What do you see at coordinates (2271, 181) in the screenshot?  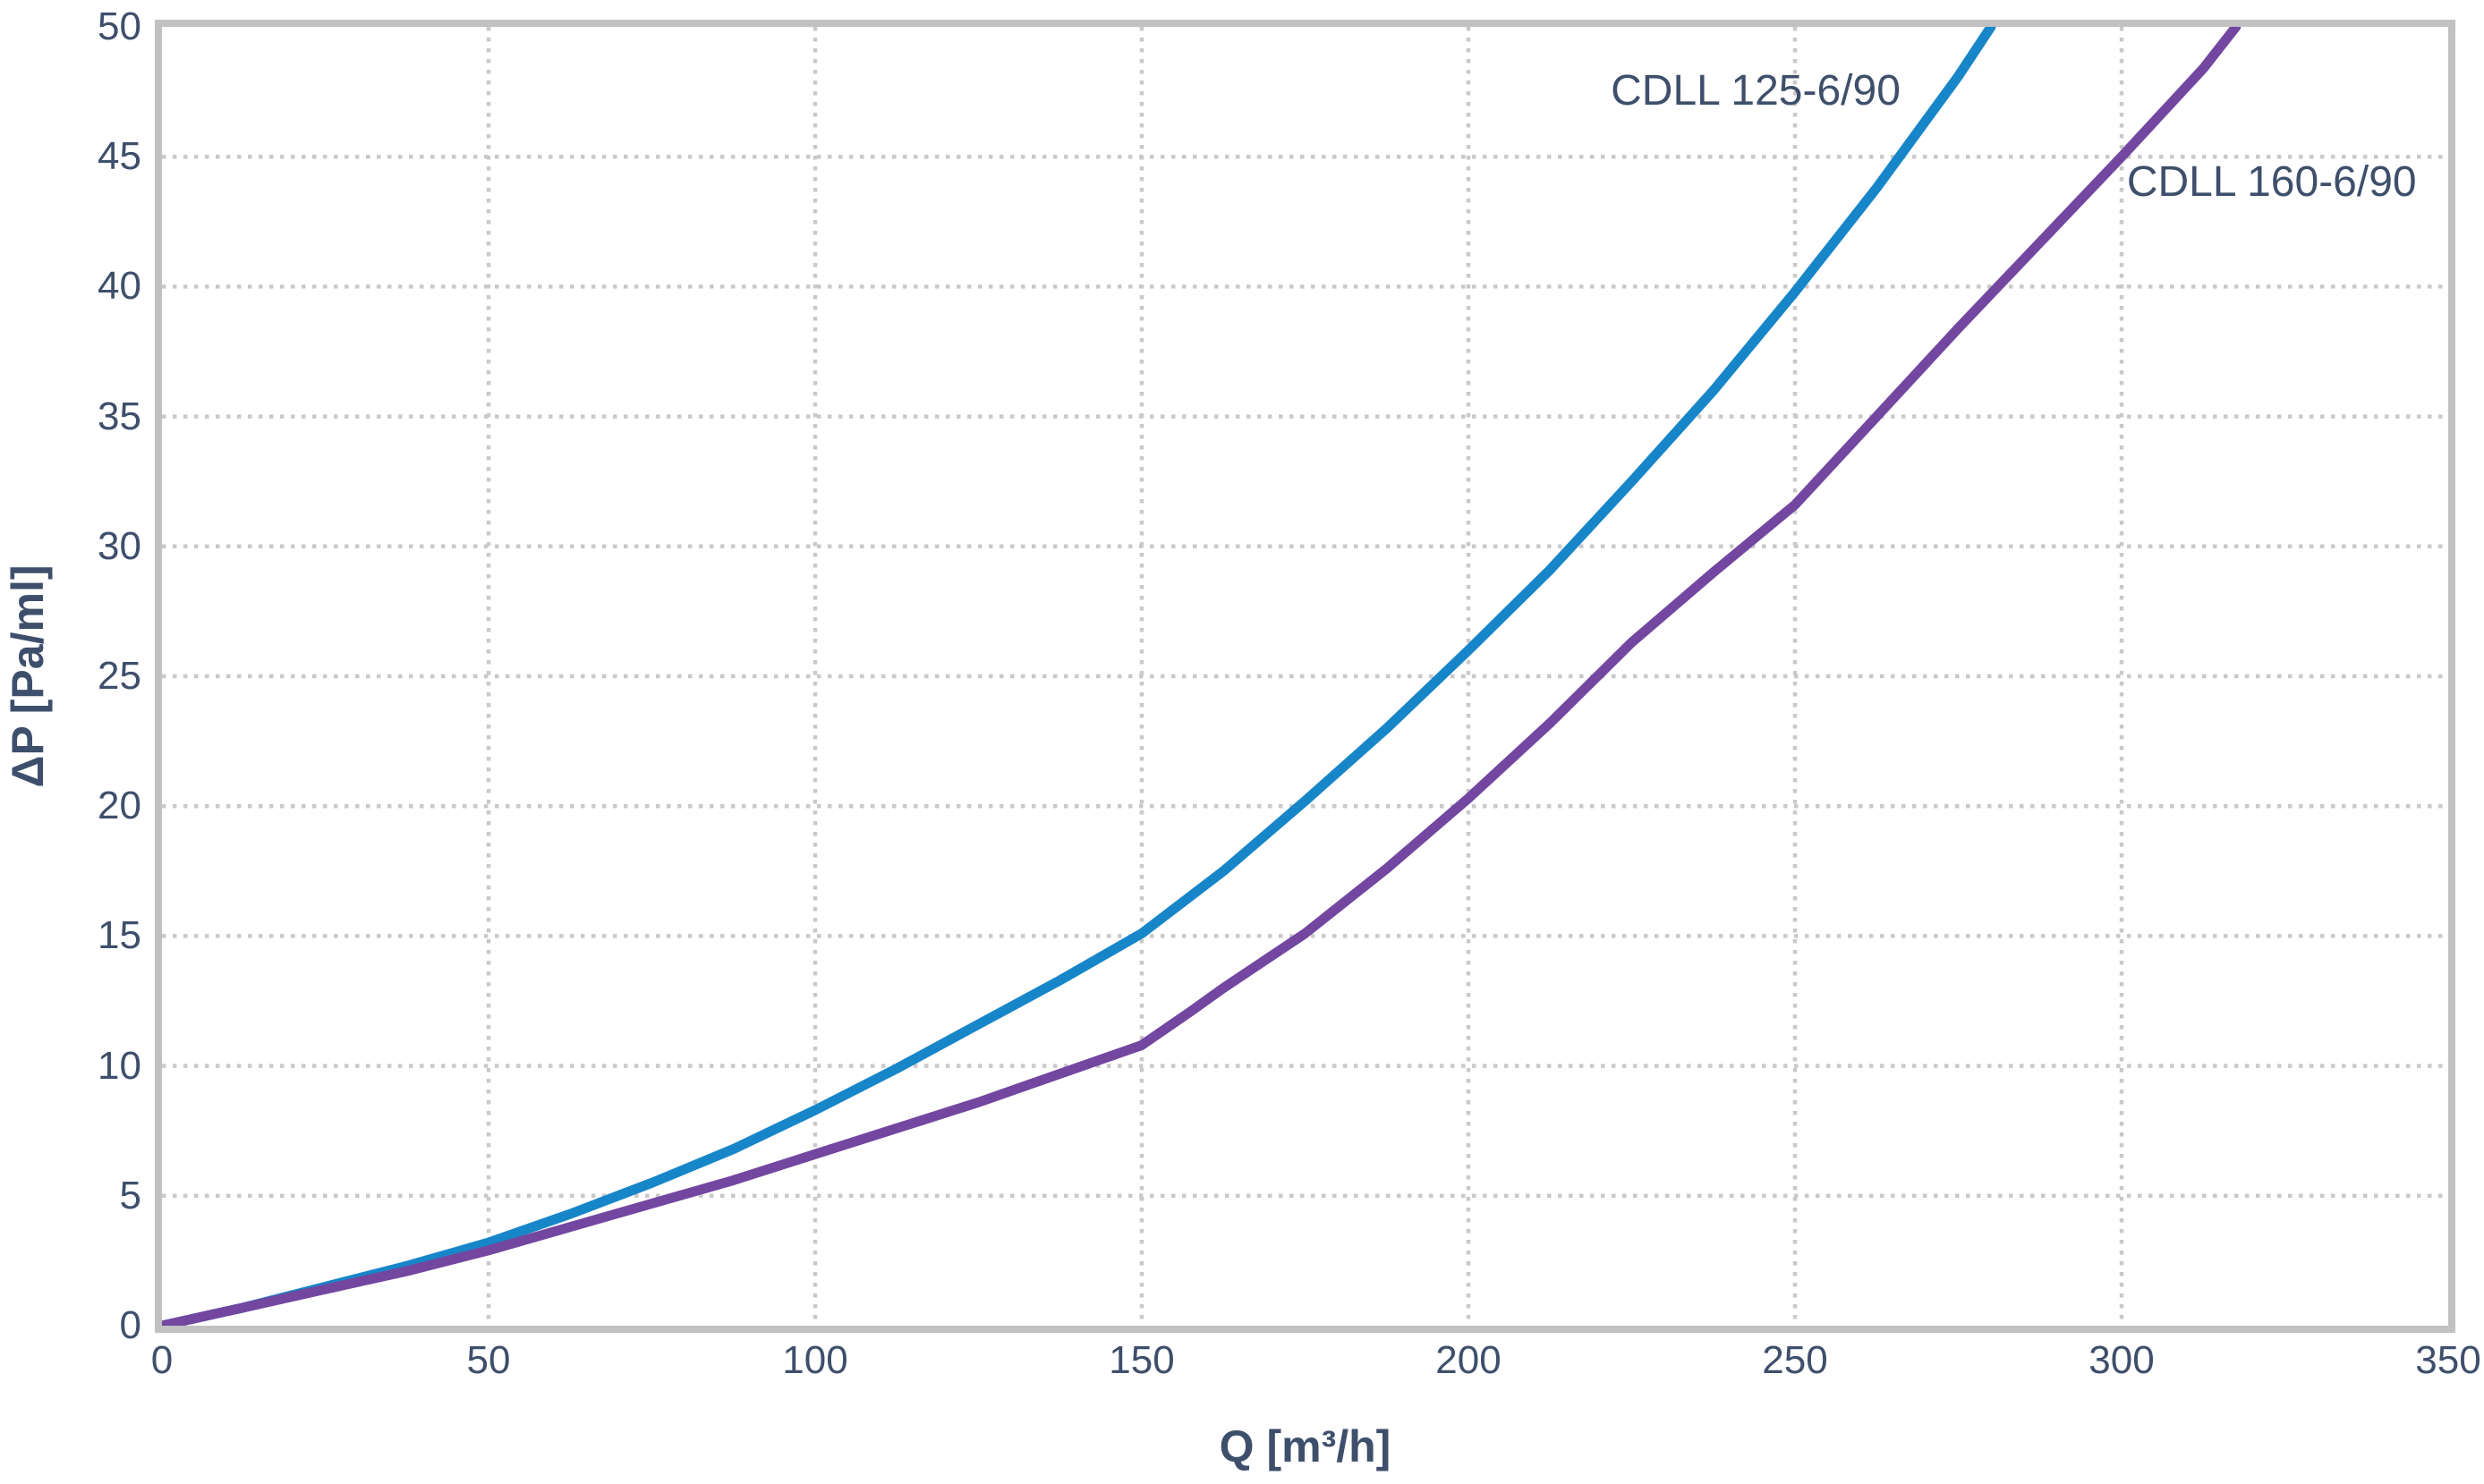 I see `curve-label-cdll-160-6-90: CDLL 160-6/90` at bounding box center [2271, 181].